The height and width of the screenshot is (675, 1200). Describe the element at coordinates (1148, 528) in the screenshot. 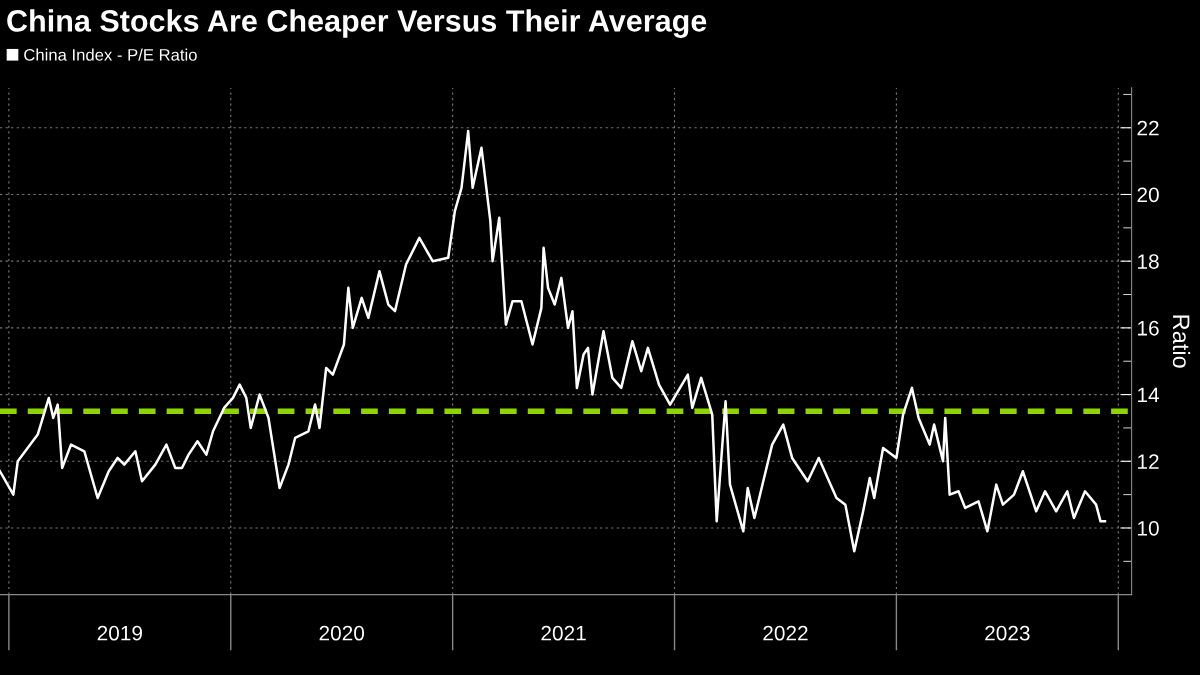

I see `y-tick-label: 10` at that location.